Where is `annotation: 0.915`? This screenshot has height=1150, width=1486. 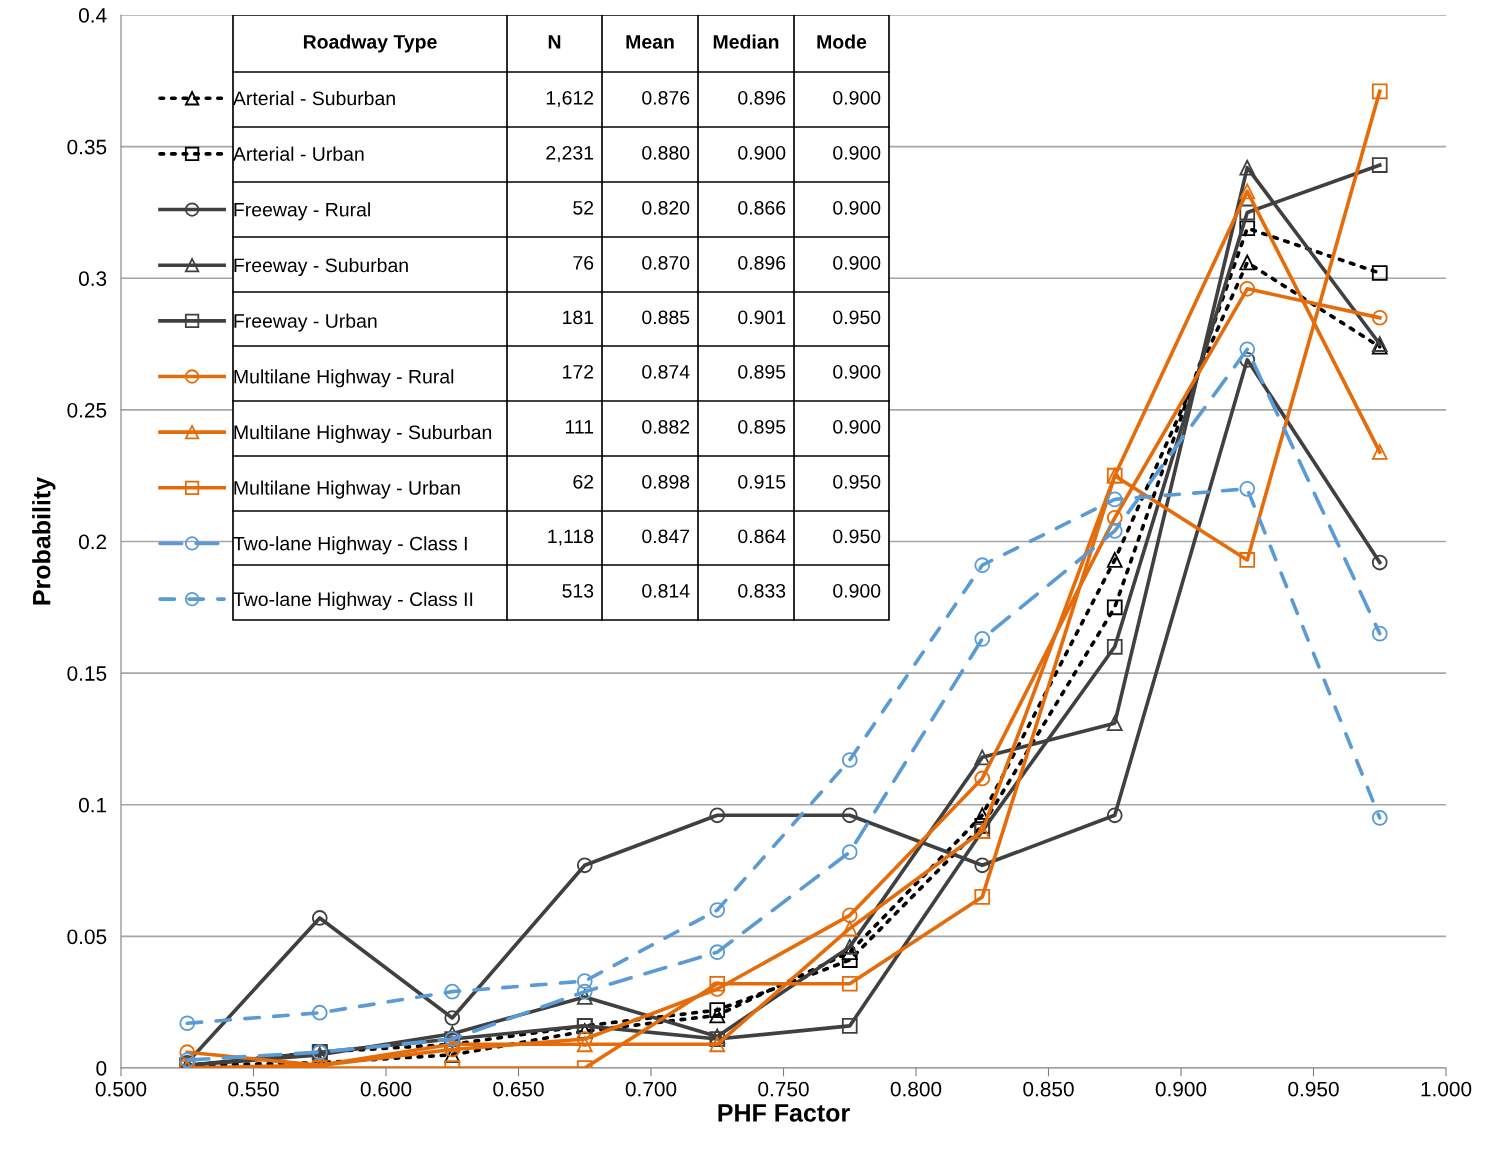 annotation: 0.915 is located at coordinates (762, 481).